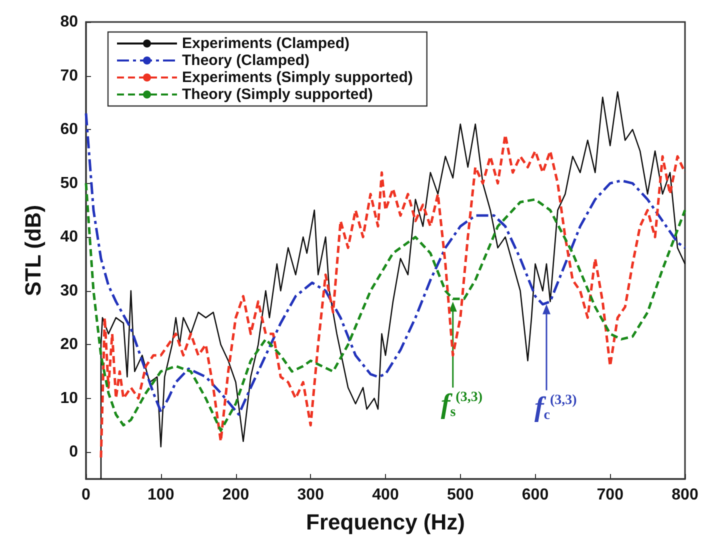  What do you see at coordinates (685, 495) in the screenshot?
I see `x-tick-label: 800` at bounding box center [685, 495].